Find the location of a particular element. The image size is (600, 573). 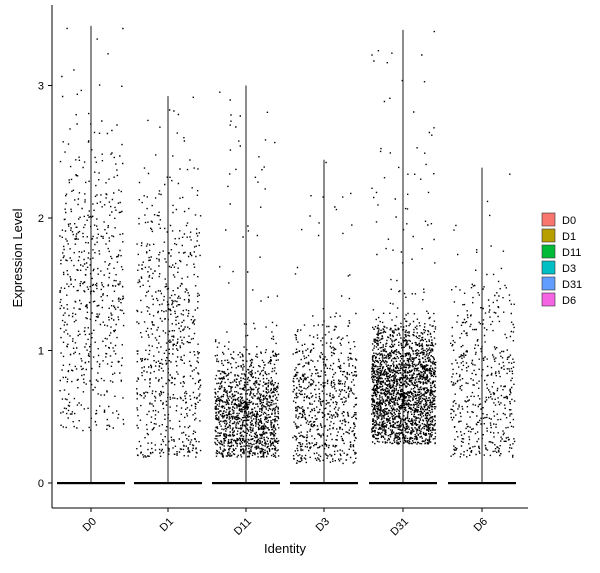

y-tick-label: 2 is located at coordinates (41, 219).